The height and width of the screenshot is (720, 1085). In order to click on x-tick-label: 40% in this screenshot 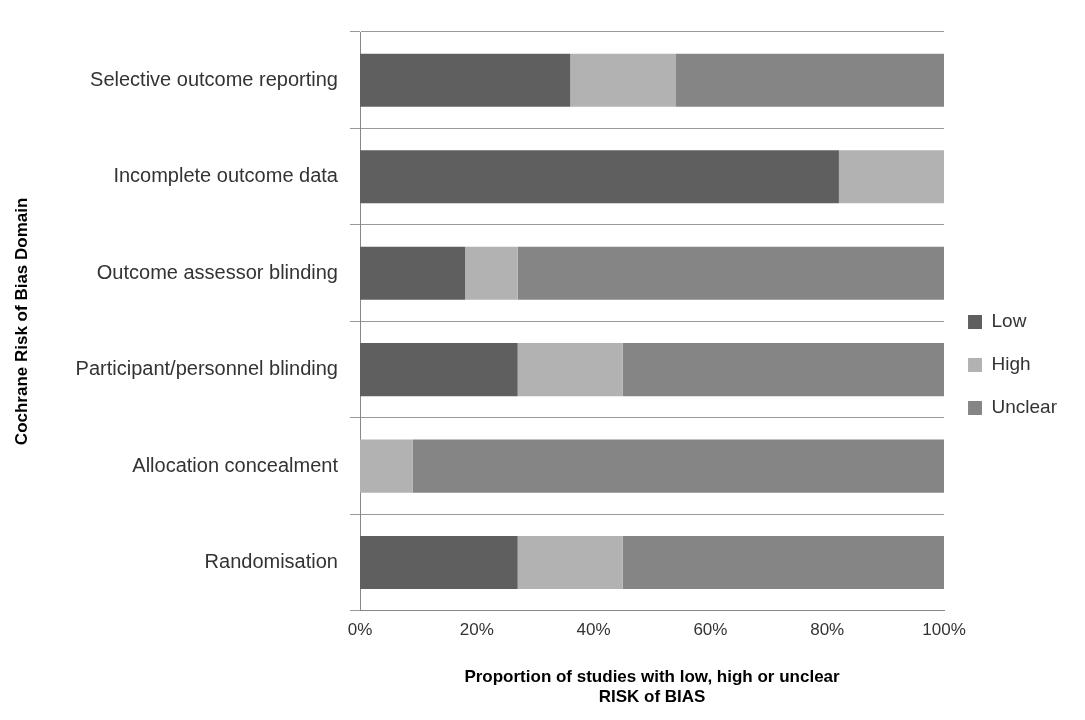, I will do `click(593, 629)`.